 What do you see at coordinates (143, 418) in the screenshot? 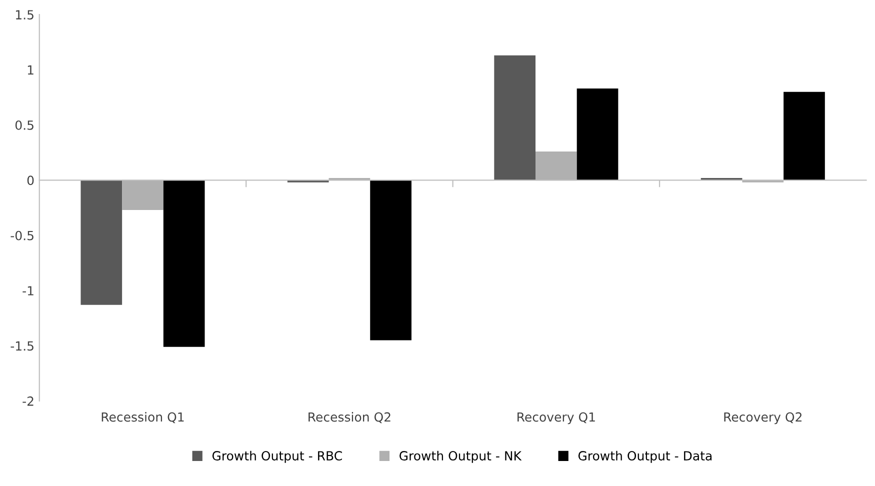
I see `x-tick-label: Recession Q1` at bounding box center [143, 418].